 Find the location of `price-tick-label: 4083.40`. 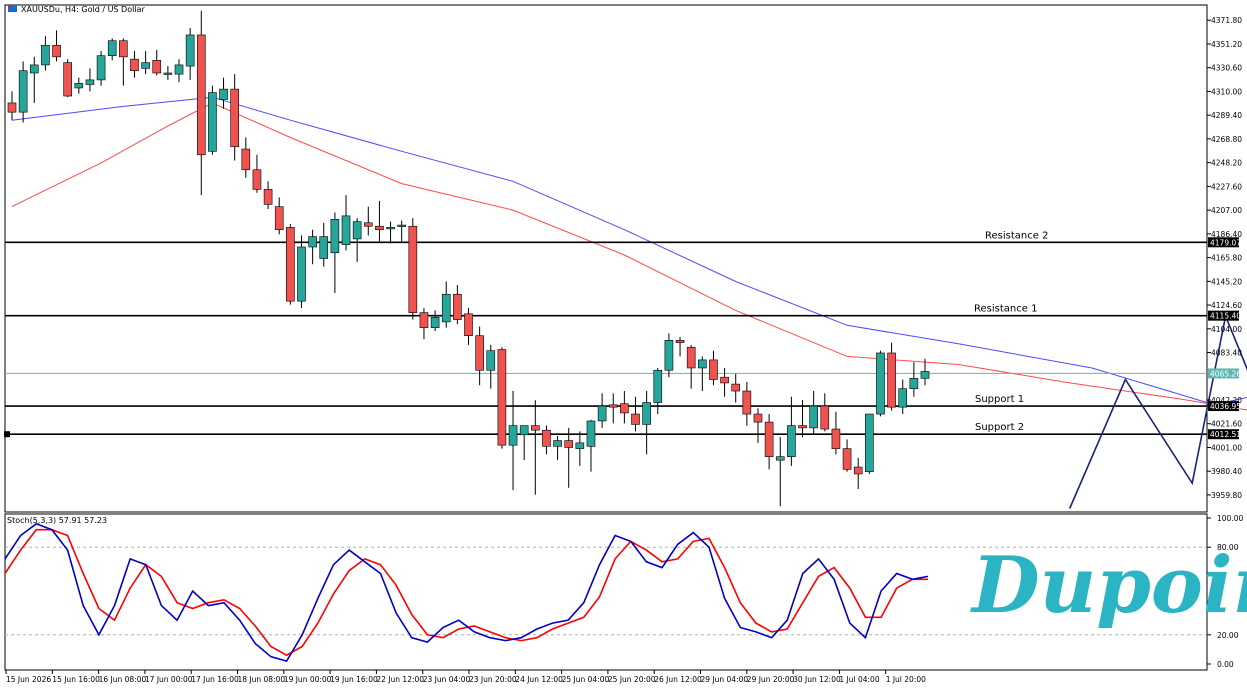

price-tick-label: 4083.40 is located at coordinates (1226, 353).